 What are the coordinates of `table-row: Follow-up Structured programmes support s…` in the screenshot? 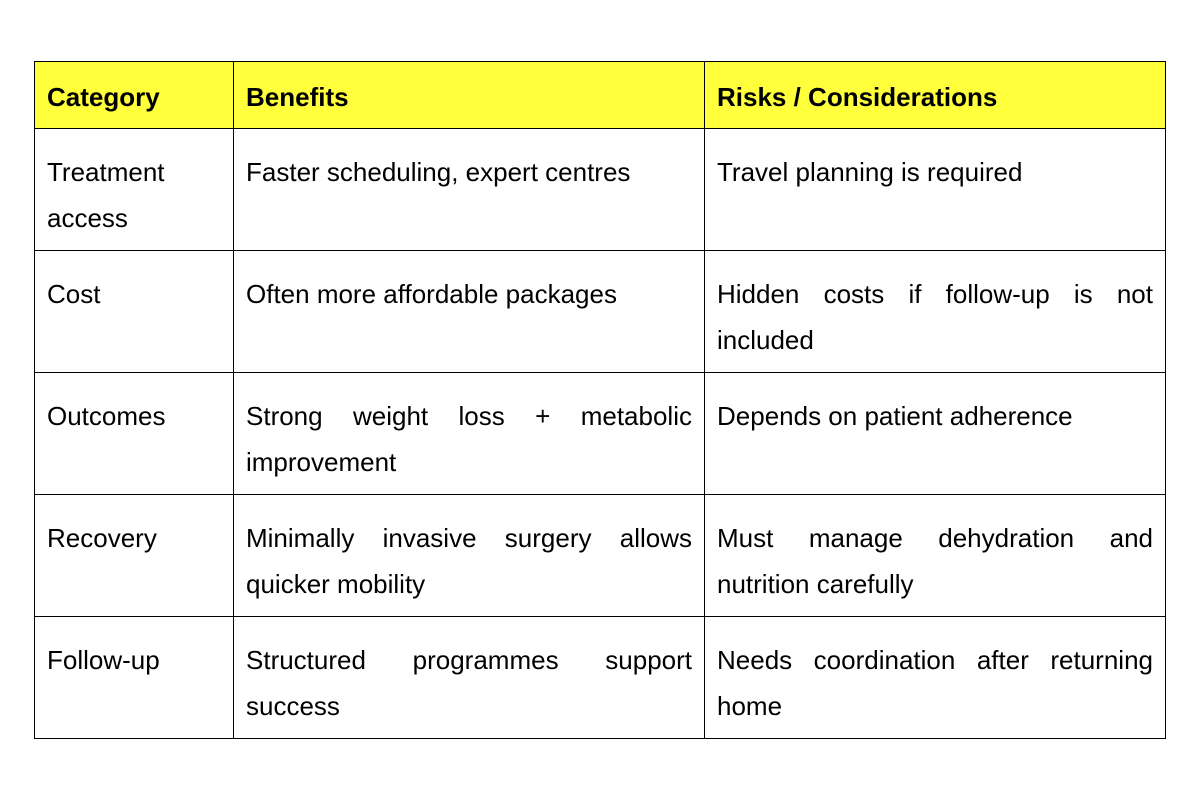 It's located at (600, 677).